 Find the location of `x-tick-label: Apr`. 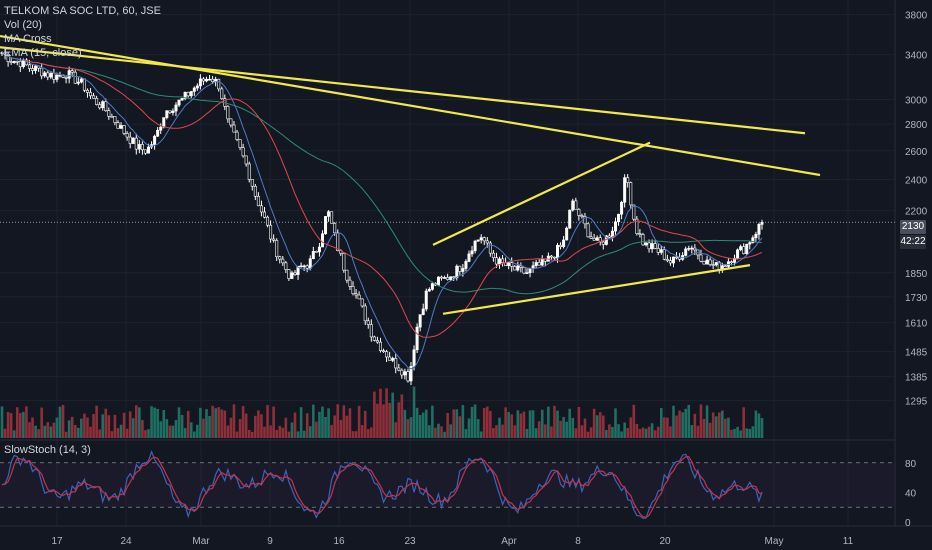

x-tick-label: Apr is located at coordinates (509, 541).